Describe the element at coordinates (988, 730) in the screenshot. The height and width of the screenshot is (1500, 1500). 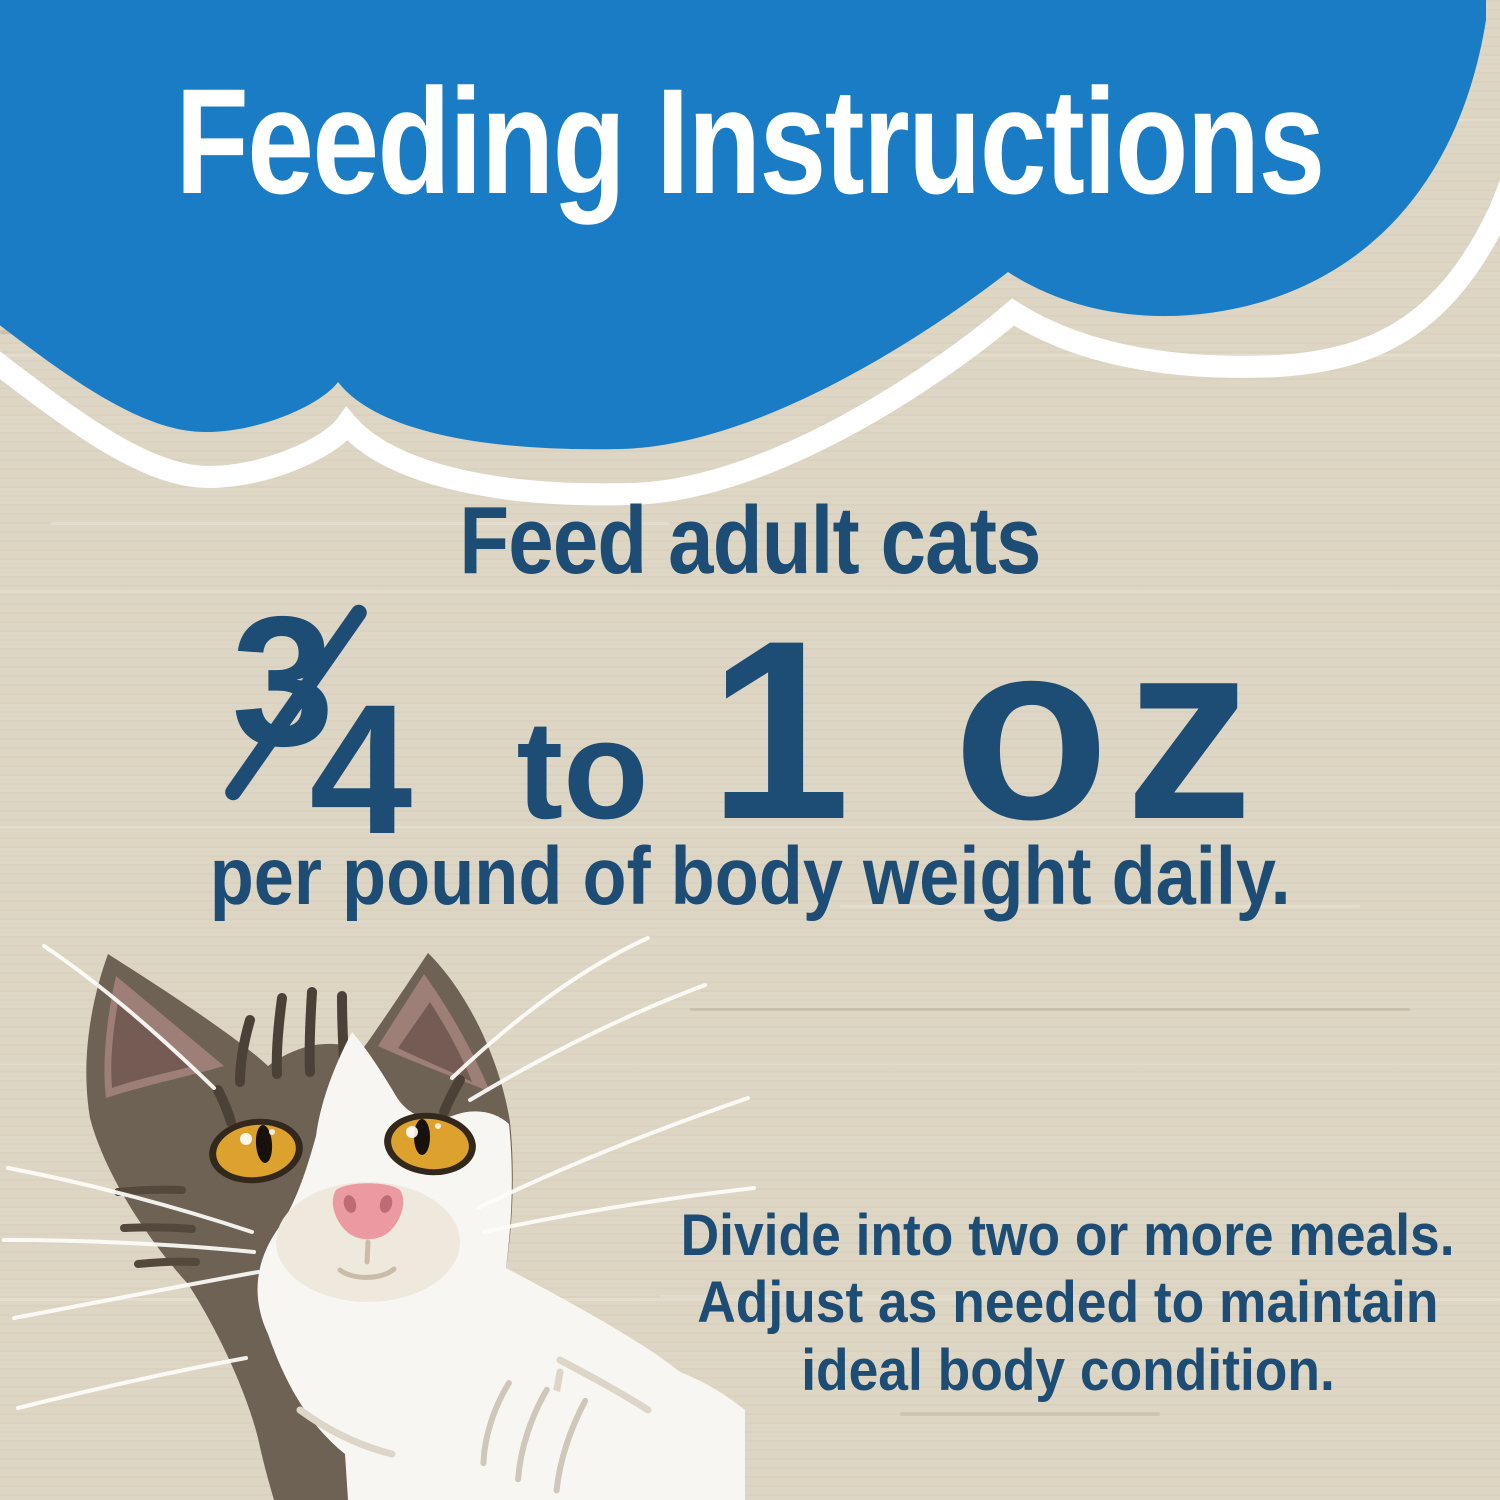
I see `amount-max: 1 oz` at that location.